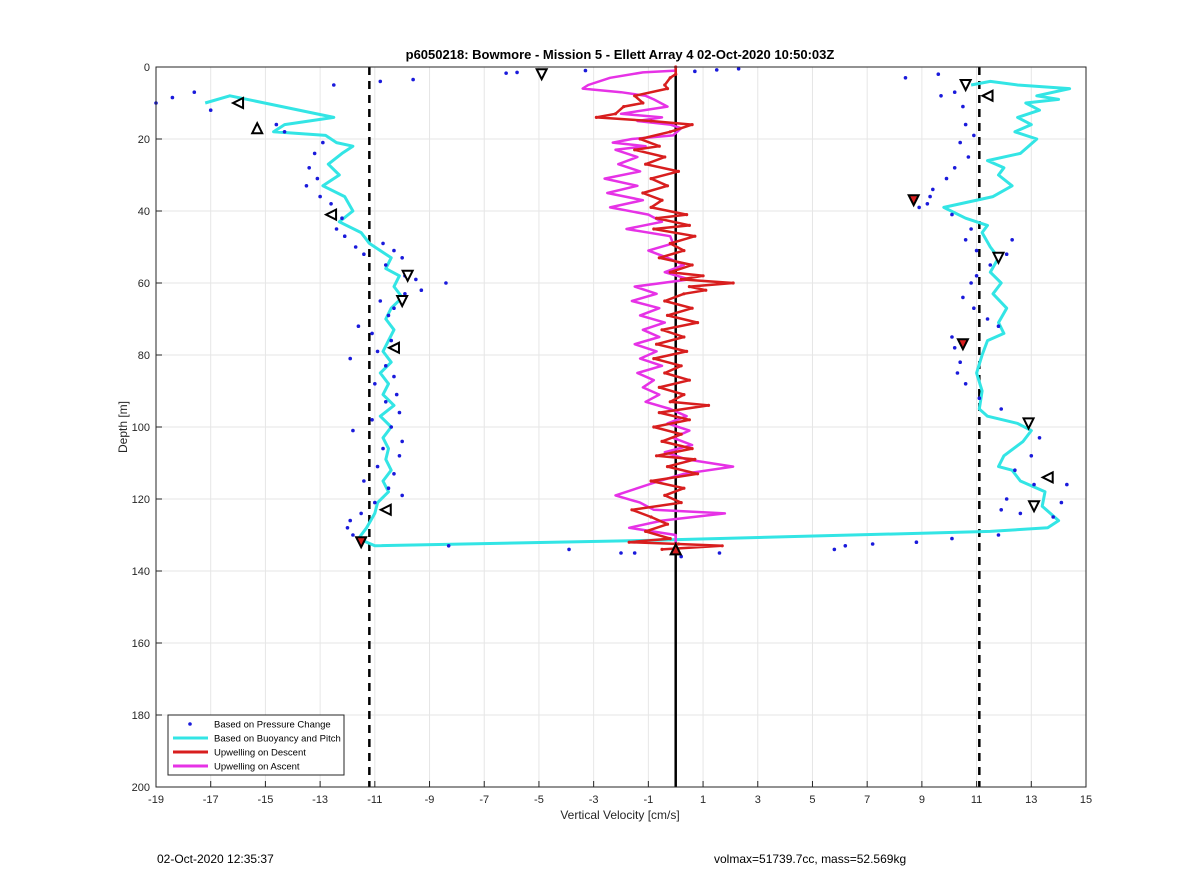  Describe the element at coordinates (272, 725) in the screenshot. I see `legend-label: Based on Pressure Change` at that location.